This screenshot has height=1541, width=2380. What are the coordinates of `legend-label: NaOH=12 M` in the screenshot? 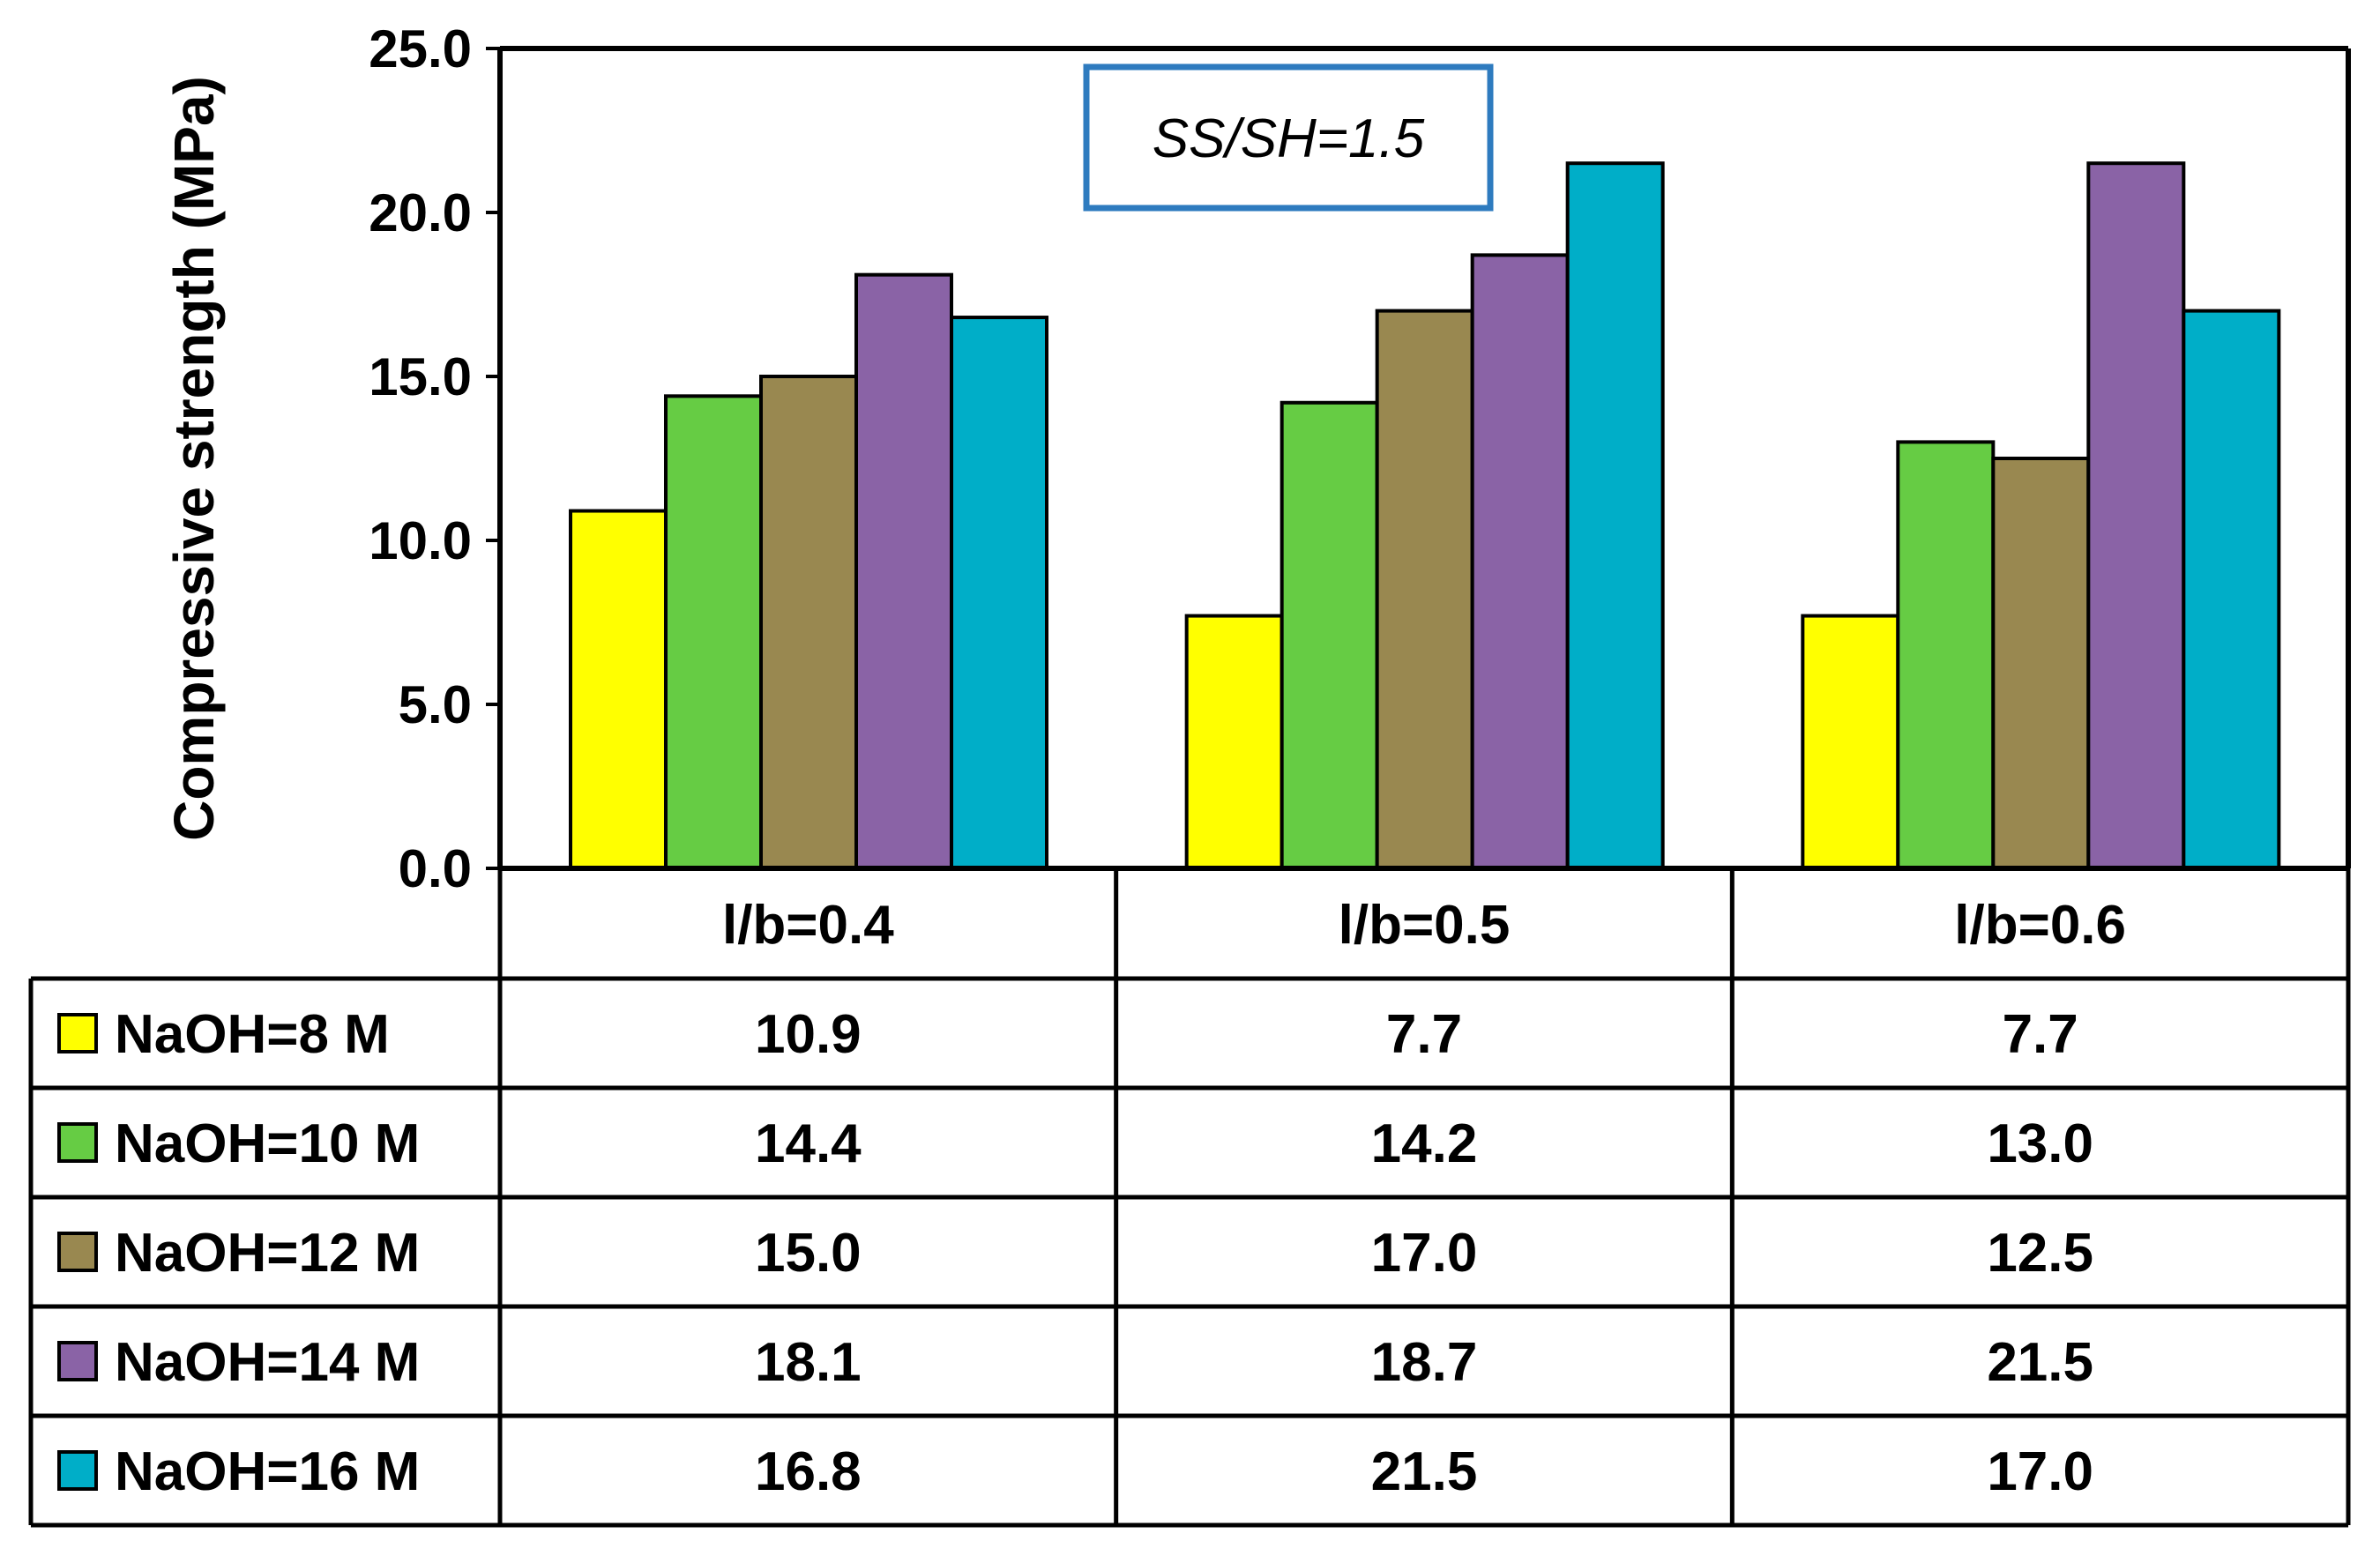 It's located at (267, 1253).